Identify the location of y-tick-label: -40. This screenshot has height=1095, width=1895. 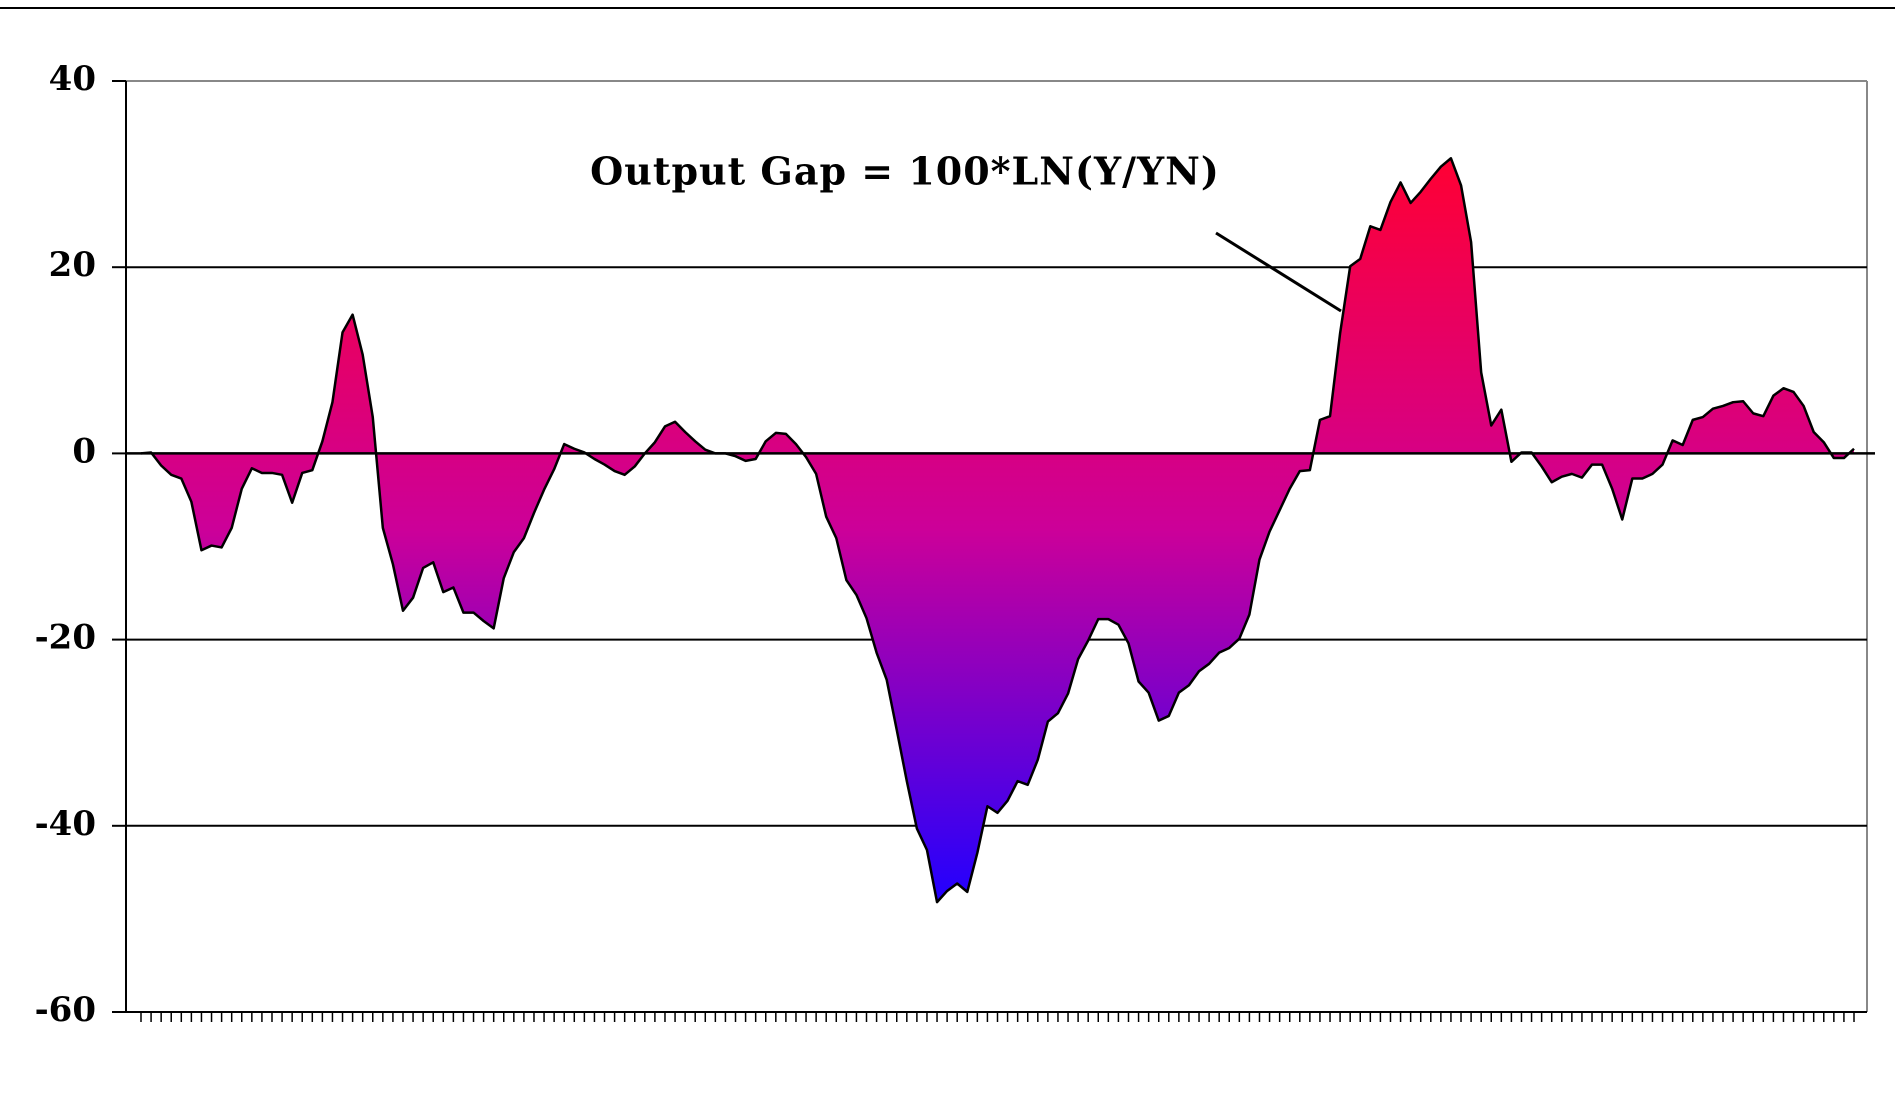
(65, 824).